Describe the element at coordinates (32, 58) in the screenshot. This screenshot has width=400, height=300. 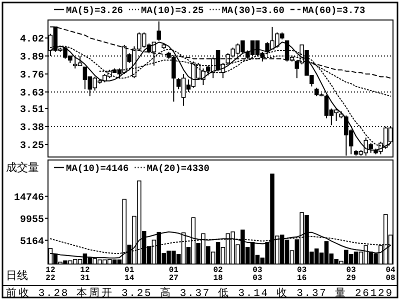
I see `y-tick-label: 3.89` at that location.